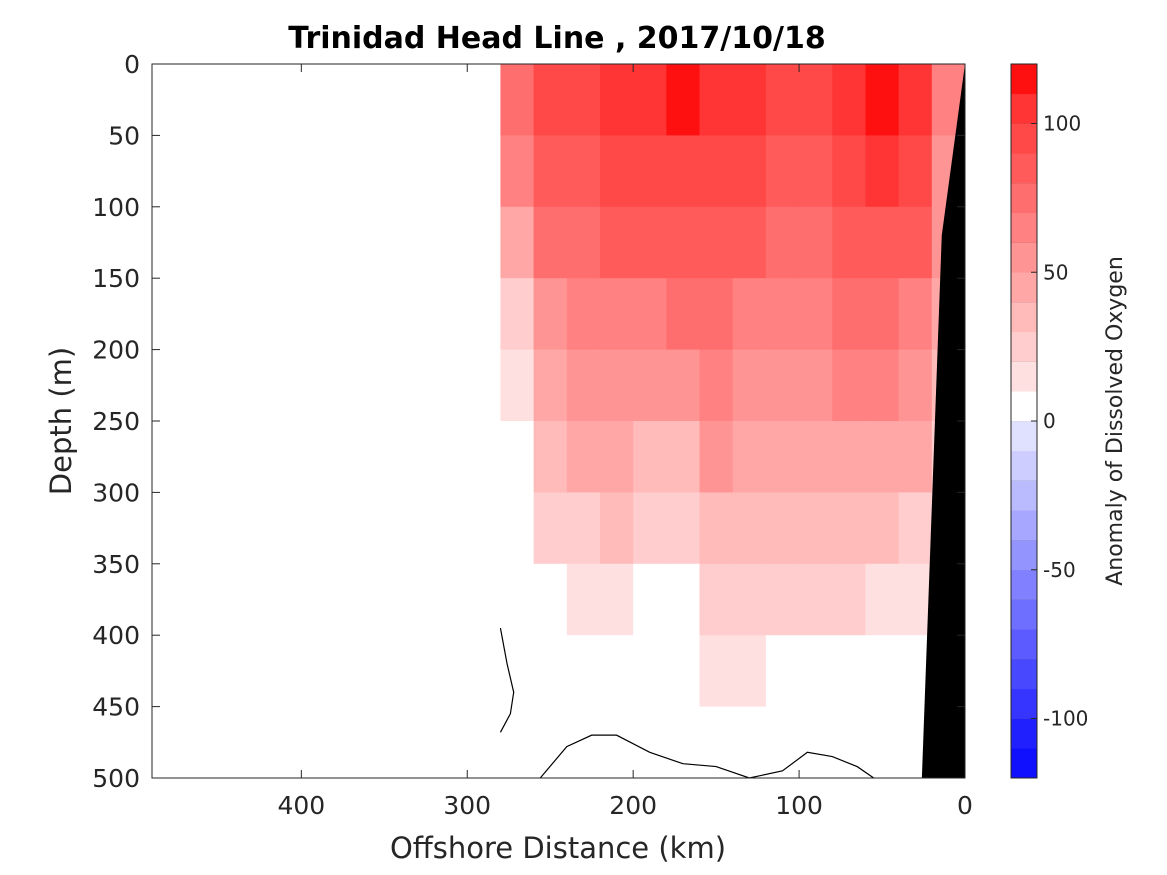  Describe the element at coordinates (707, 756) in the screenshot. I see `zero-contour-line` at that location.